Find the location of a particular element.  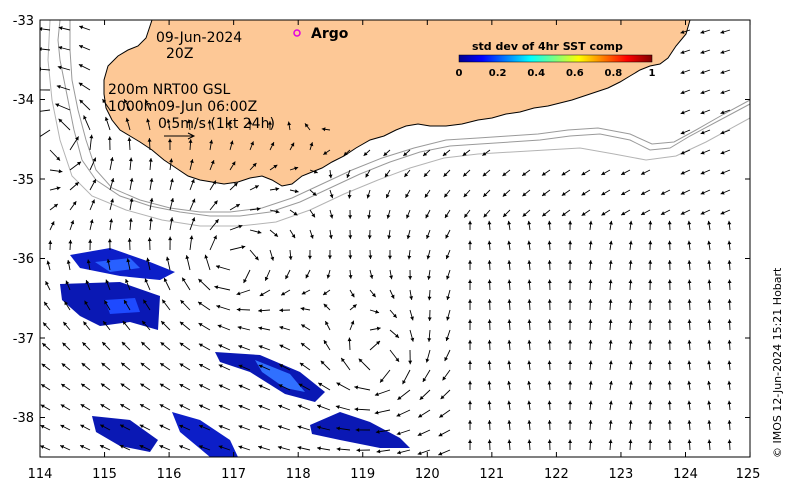

colorbar-ramp is located at coordinates (555, 58).